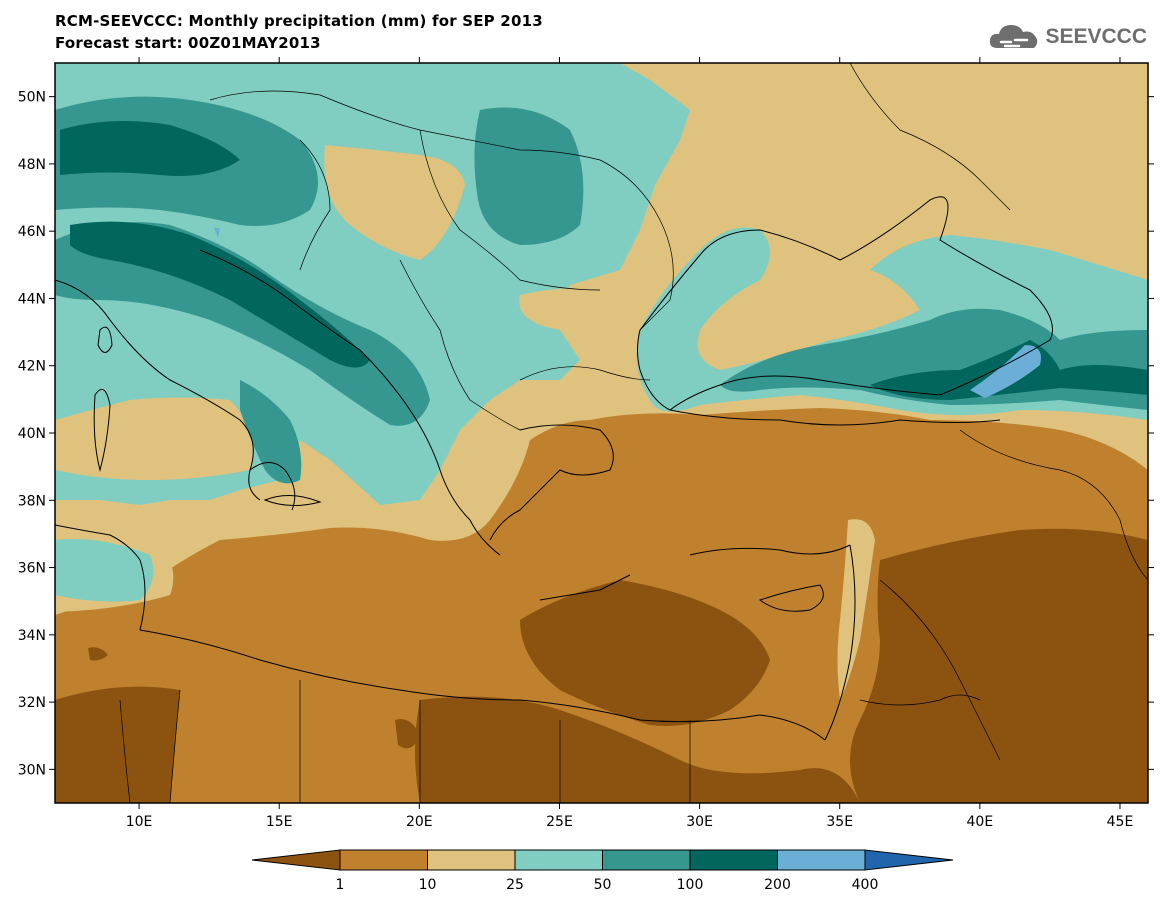 This screenshot has width=1165, height=907. Describe the element at coordinates (637, 749) in the screenshot. I see `field-below-1-sahara` at that location.